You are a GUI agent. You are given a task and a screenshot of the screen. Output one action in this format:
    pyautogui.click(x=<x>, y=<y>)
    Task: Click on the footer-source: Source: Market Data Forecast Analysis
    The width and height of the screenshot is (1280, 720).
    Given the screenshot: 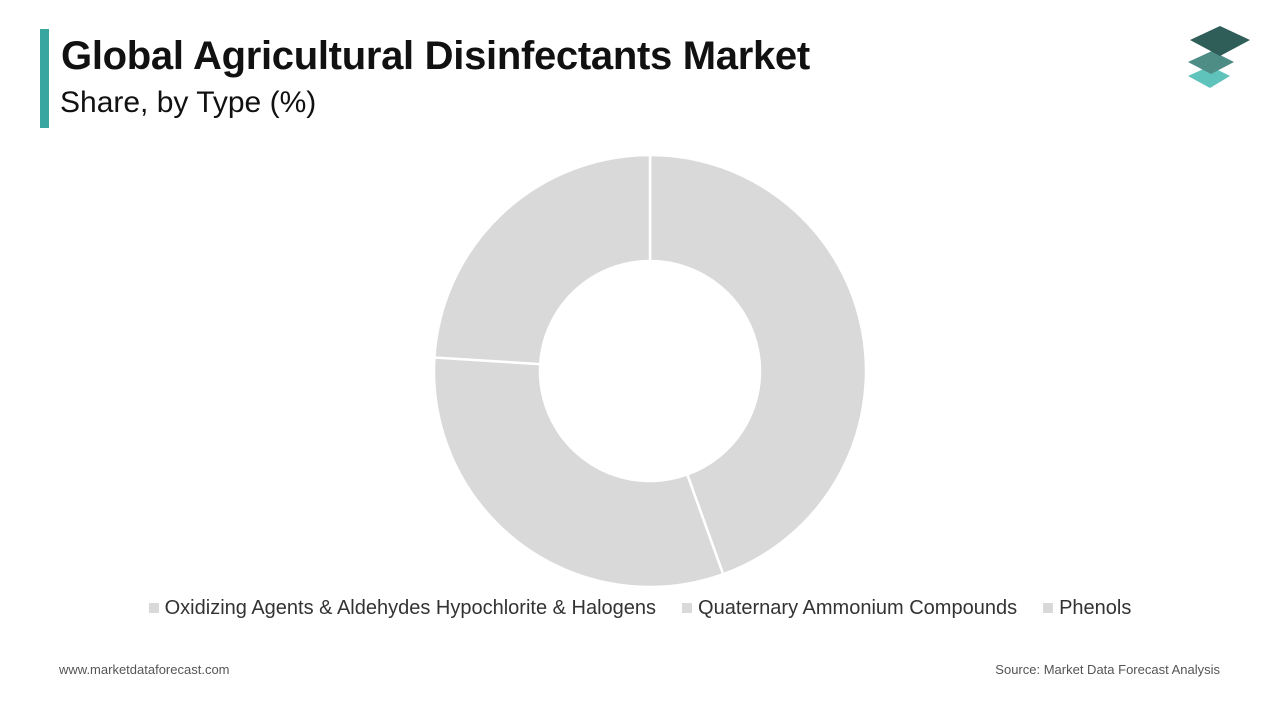 What is the action you would take?
    pyautogui.click(x=1107, y=669)
    